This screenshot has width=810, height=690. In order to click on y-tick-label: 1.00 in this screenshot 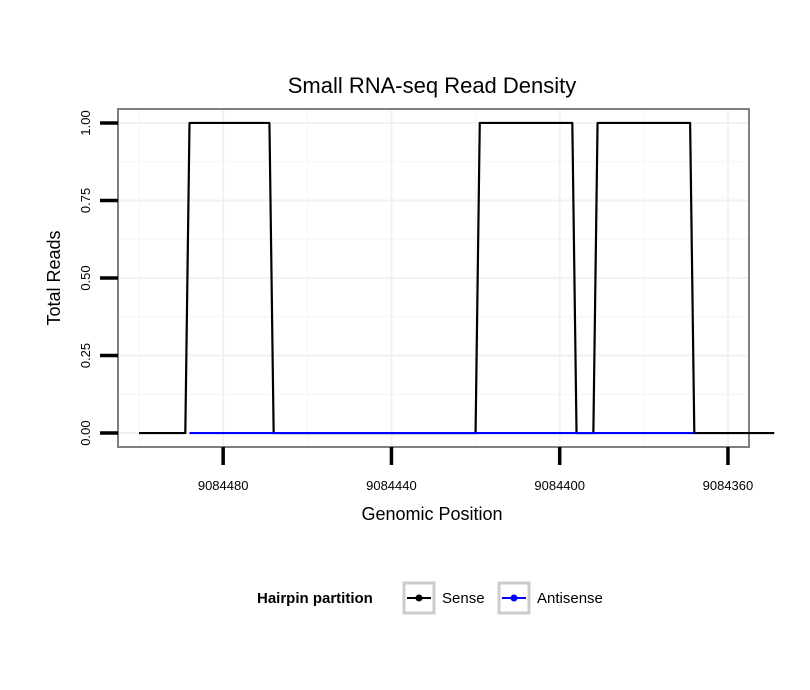, I will do `click(85, 122)`.